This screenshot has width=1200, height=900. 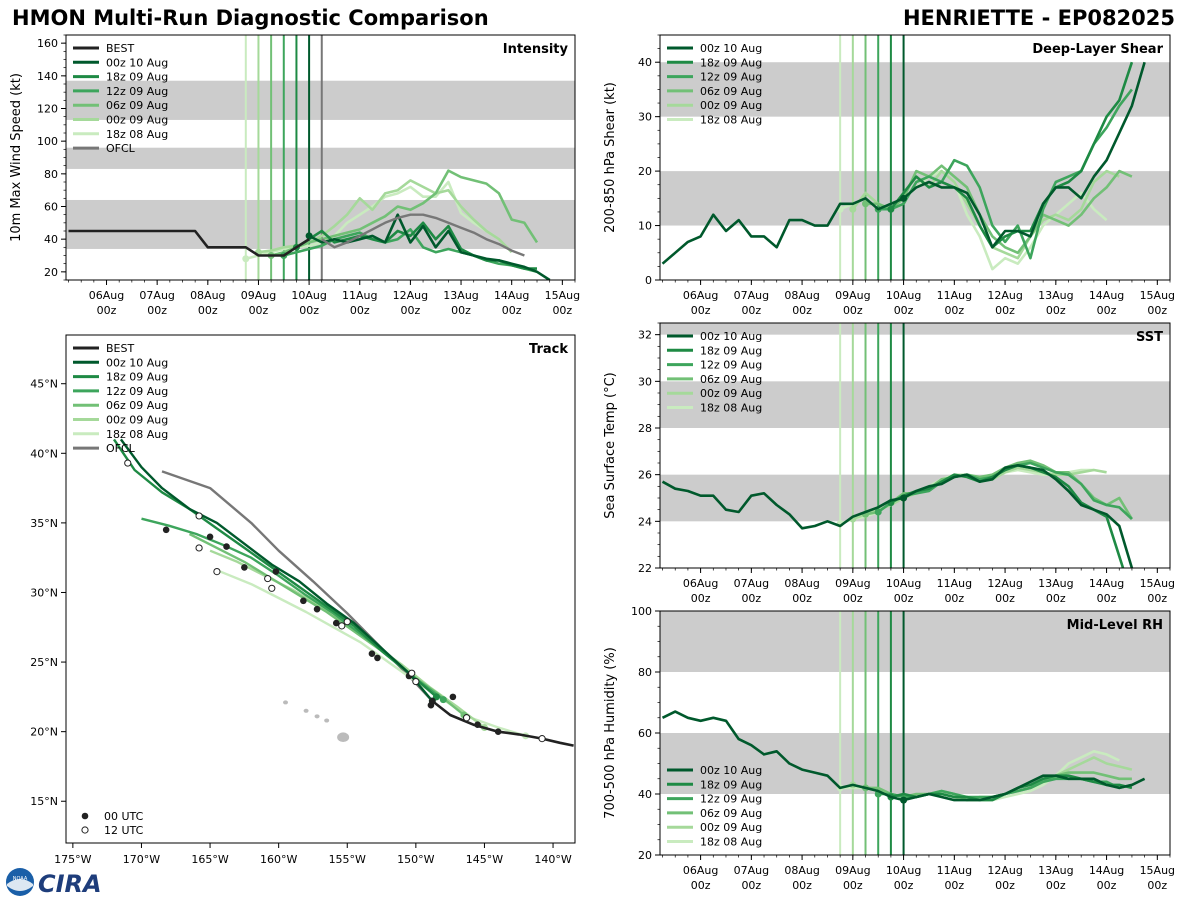 What do you see at coordinates (502, 723) in the screenshot?
I see `best-track` at bounding box center [502, 723].